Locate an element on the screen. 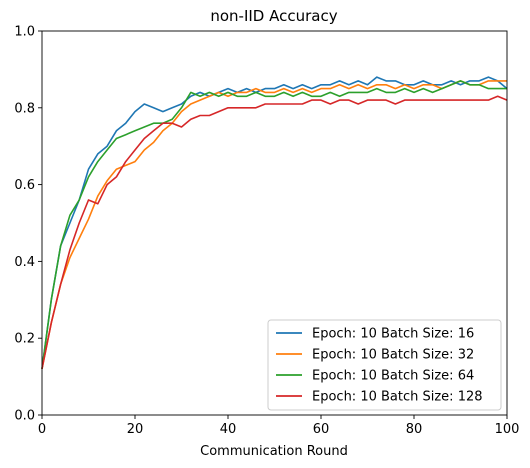 The width and height of the screenshot is (530, 468). legend-label: Epoch: 10 Batch Size: 16 is located at coordinates (393, 334).